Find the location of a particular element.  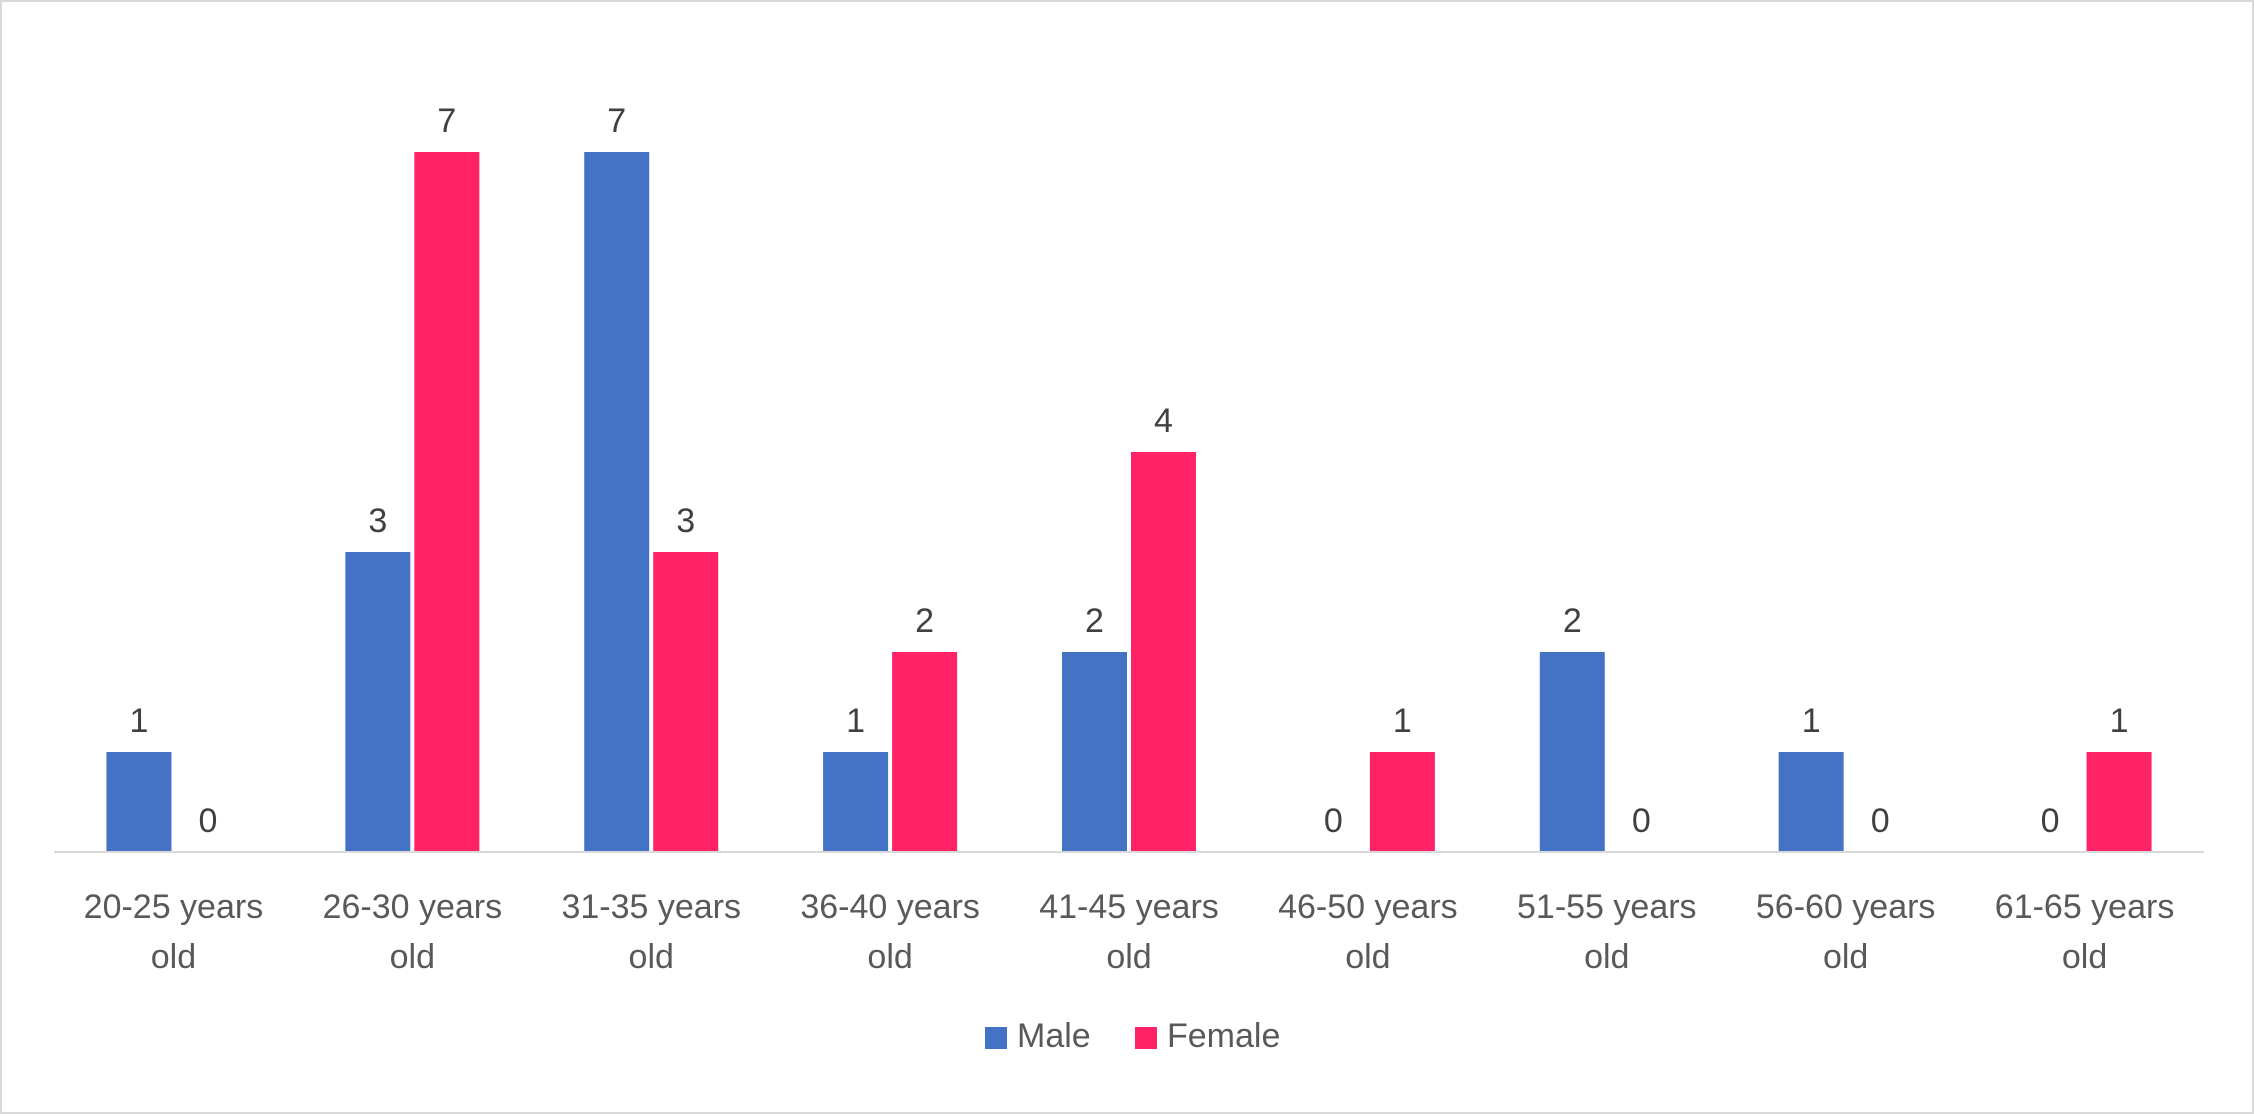

x-tick-label-9-line-2: old is located at coordinates (2084, 957).